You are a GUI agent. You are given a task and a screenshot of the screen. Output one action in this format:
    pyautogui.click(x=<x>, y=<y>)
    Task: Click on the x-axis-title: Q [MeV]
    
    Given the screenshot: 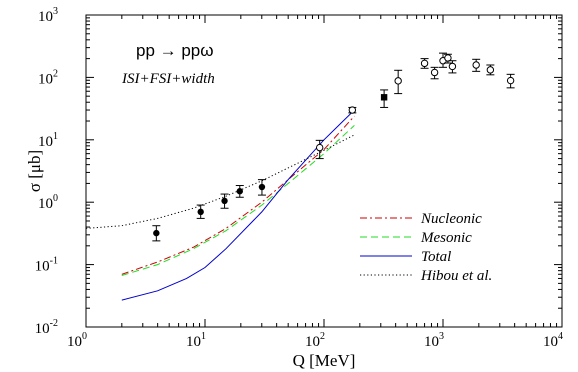 What is the action you would take?
    pyautogui.click(x=324, y=360)
    